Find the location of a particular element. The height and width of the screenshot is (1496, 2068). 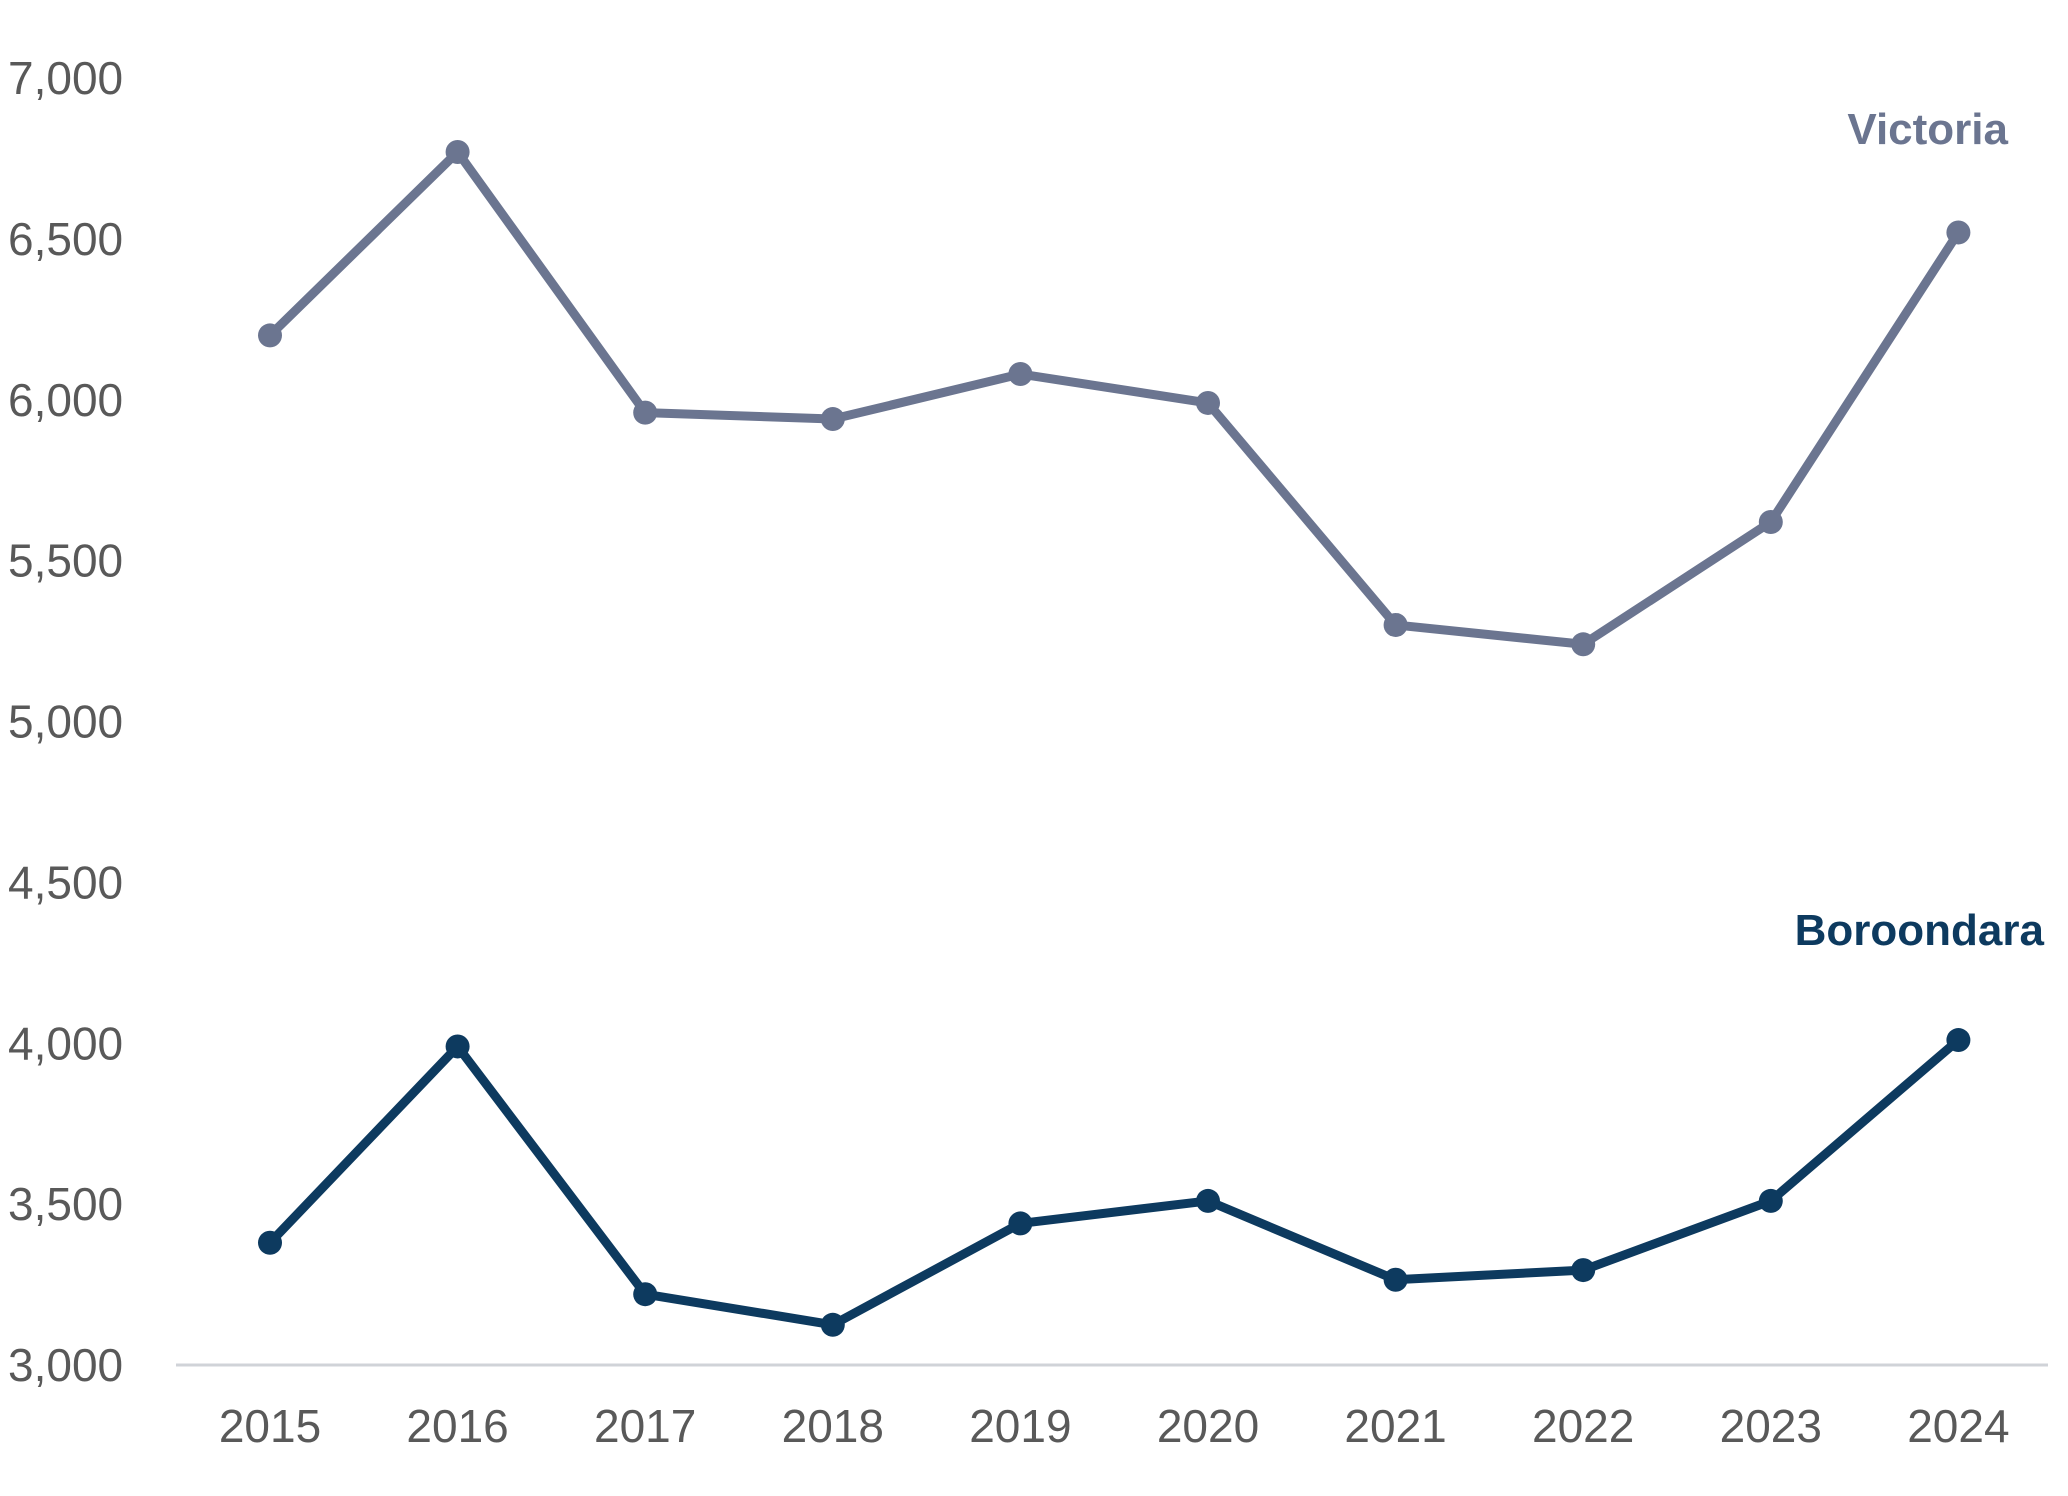

y-tick-label: 4,500 is located at coordinates (65, 882).